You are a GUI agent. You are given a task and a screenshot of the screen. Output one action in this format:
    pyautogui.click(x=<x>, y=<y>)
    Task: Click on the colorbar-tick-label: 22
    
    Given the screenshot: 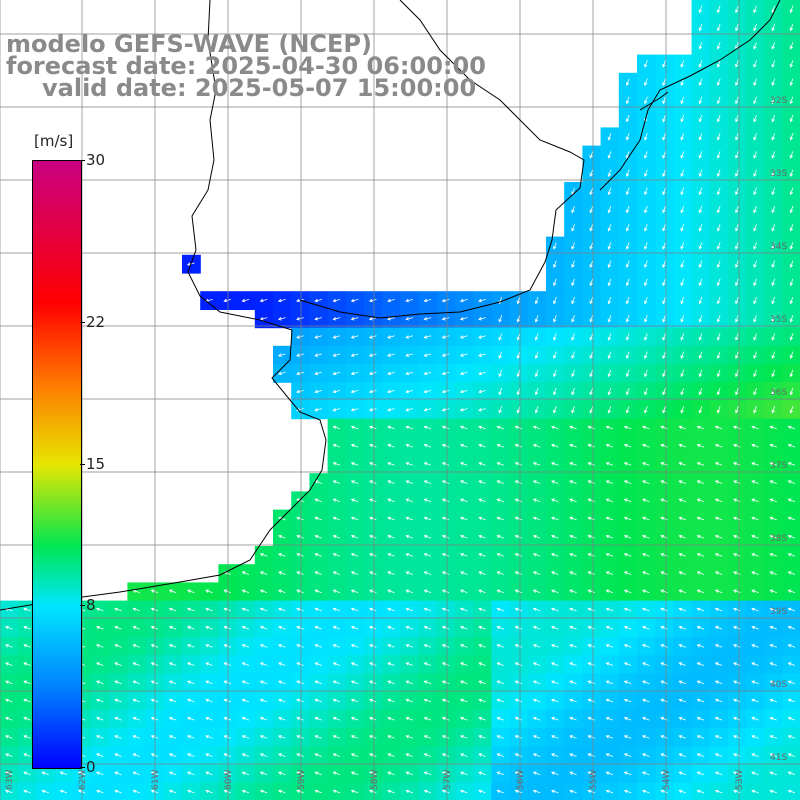 What is the action you would take?
    pyautogui.click(x=96, y=321)
    